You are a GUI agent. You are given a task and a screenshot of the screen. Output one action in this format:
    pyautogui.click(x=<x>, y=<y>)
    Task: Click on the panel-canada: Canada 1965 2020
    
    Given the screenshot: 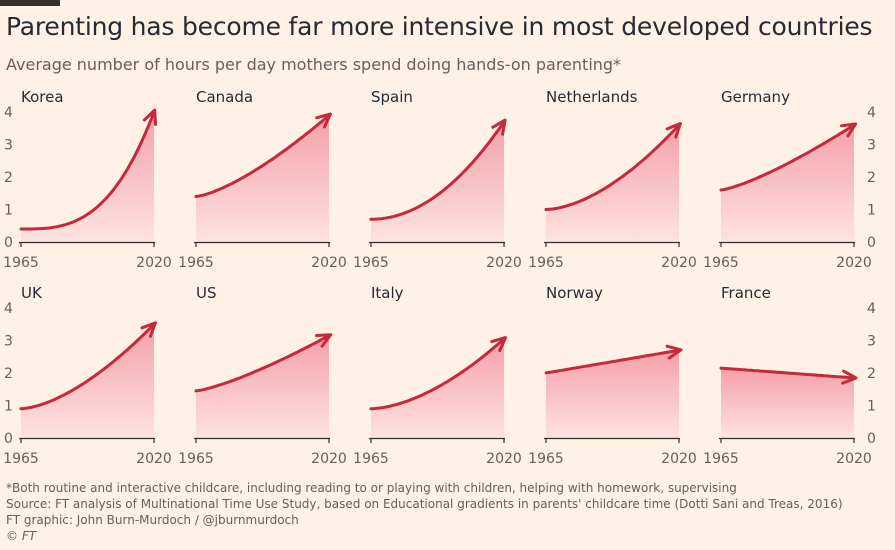 What is the action you would take?
    pyautogui.click(x=262, y=179)
    